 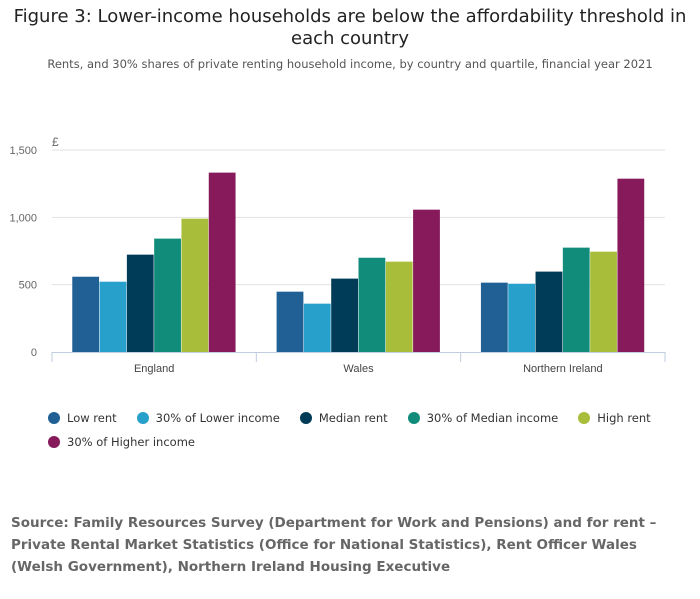 What do you see at coordinates (28, 286) in the screenshot?
I see `y-tick-label: 500` at bounding box center [28, 286].